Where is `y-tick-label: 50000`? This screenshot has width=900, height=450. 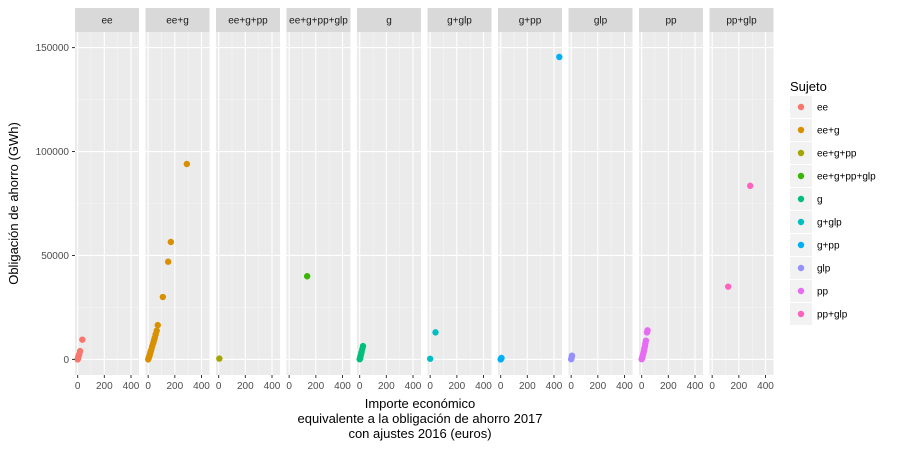 y-tick-label: 50000 is located at coordinates (55, 256).